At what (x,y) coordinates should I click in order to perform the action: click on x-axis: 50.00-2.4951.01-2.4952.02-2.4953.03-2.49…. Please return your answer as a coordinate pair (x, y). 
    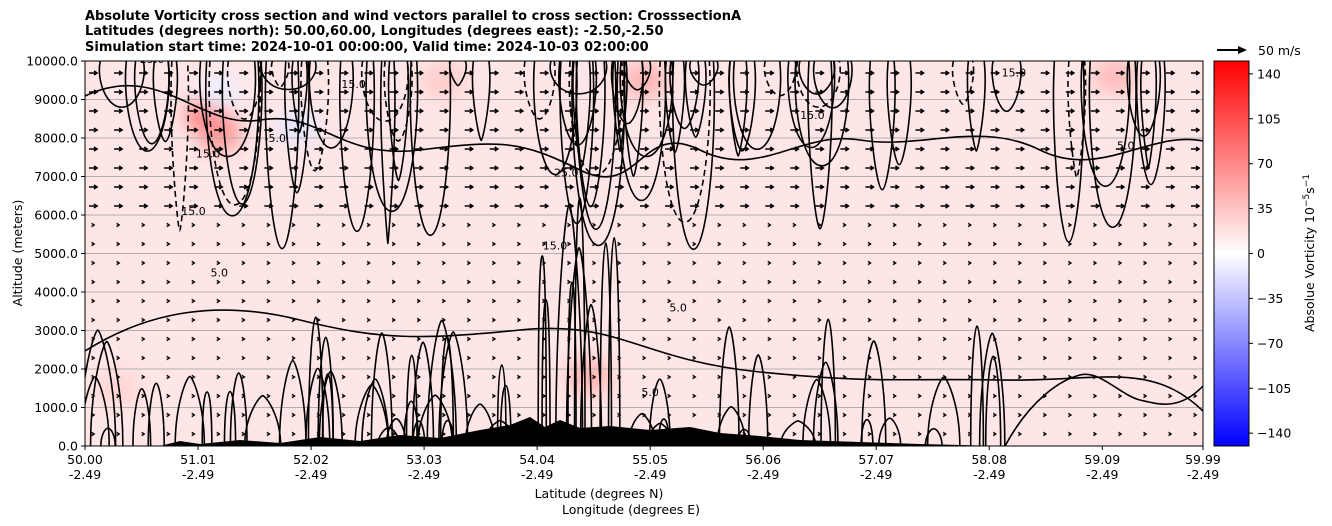
    Looking at the image, I should click on (644, 464).